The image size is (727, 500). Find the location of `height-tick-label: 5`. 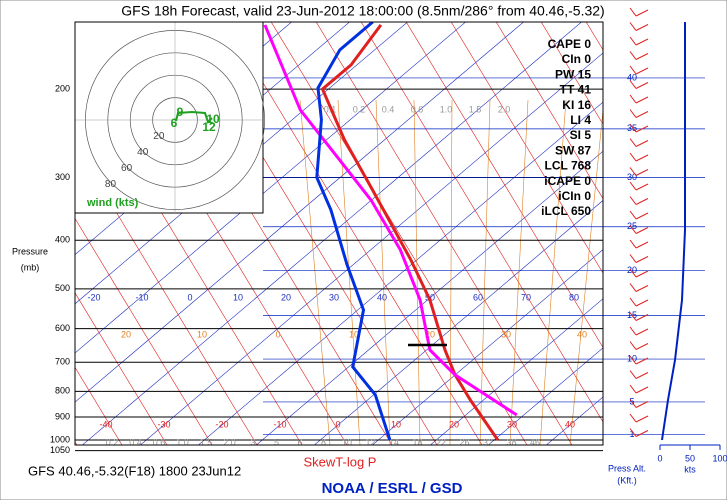

height-tick-label: 5 is located at coordinates (631, 401).